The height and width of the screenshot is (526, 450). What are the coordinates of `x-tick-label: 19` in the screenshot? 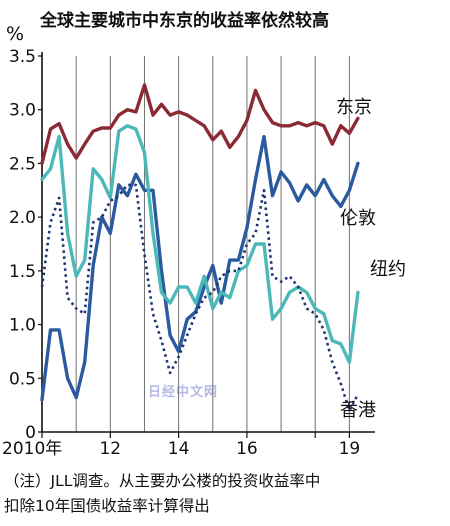 It's located at (350, 449).